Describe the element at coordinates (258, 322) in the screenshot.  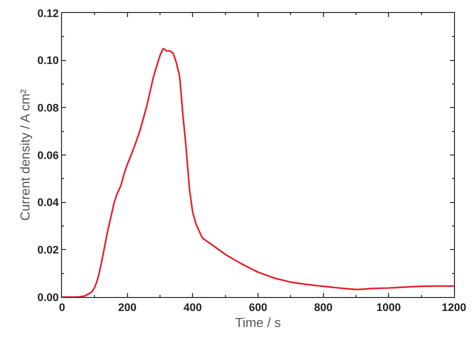
I see `x-axis-title: Time / s` at that location.